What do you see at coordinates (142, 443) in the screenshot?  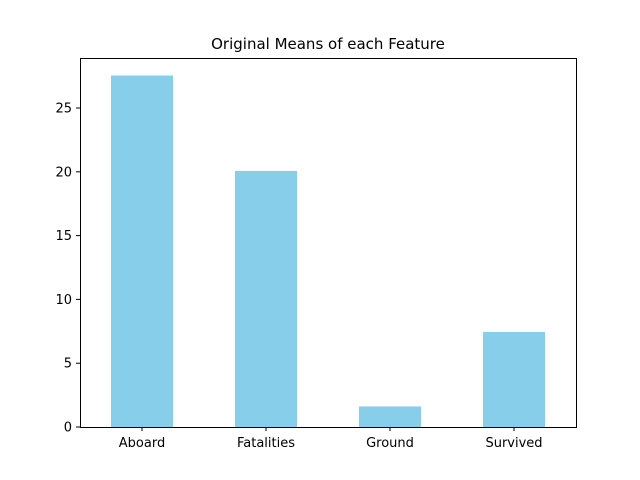 I see `x-tick-label: Aboard` at bounding box center [142, 443].